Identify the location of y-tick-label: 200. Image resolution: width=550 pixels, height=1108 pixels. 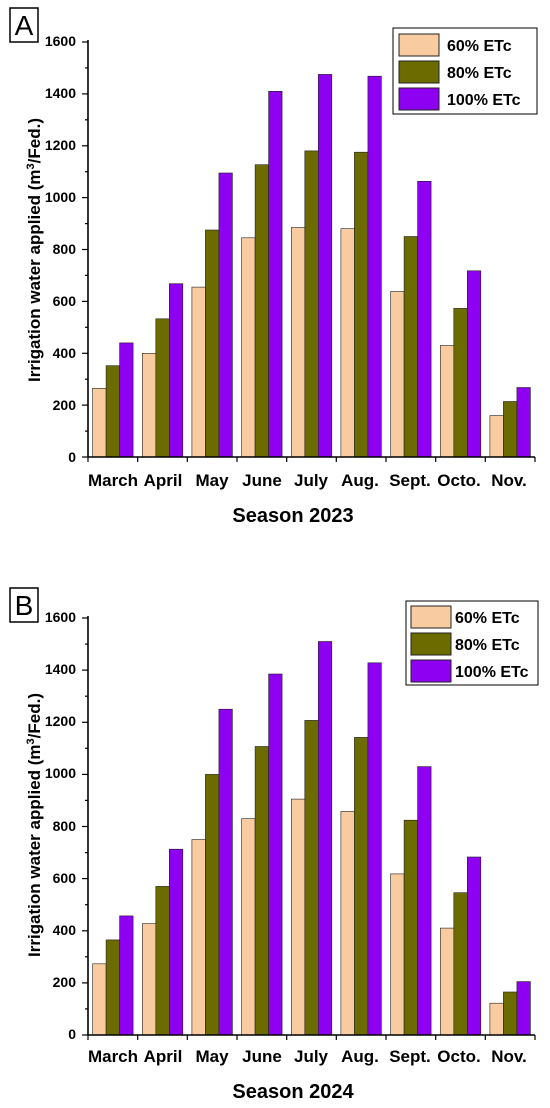
(65, 405).